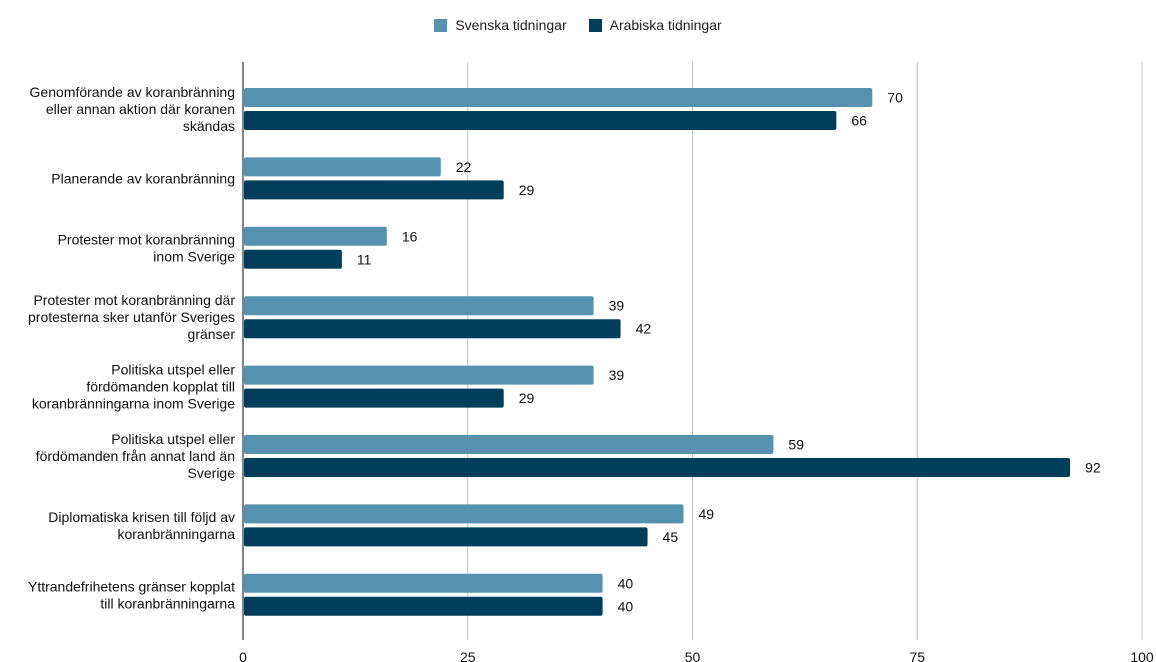 This screenshot has width=1156, height=662. What do you see at coordinates (364, 259) in the screenshot?
I see `data-label-arabiska-2: 11` at bounding box center [364, 259].